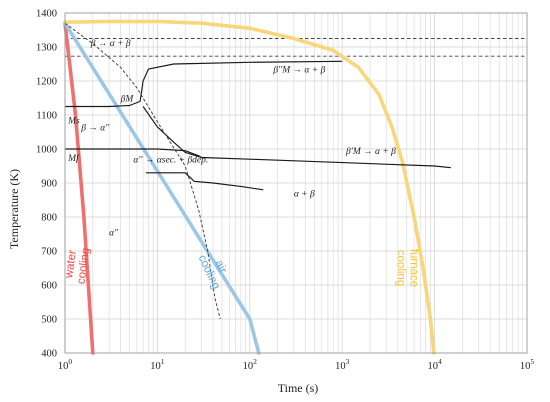  What do you see at coordinates (73, 158) in the screenshot?
I see `annotation-Mf: Mf` at bounding box center [73, 158].